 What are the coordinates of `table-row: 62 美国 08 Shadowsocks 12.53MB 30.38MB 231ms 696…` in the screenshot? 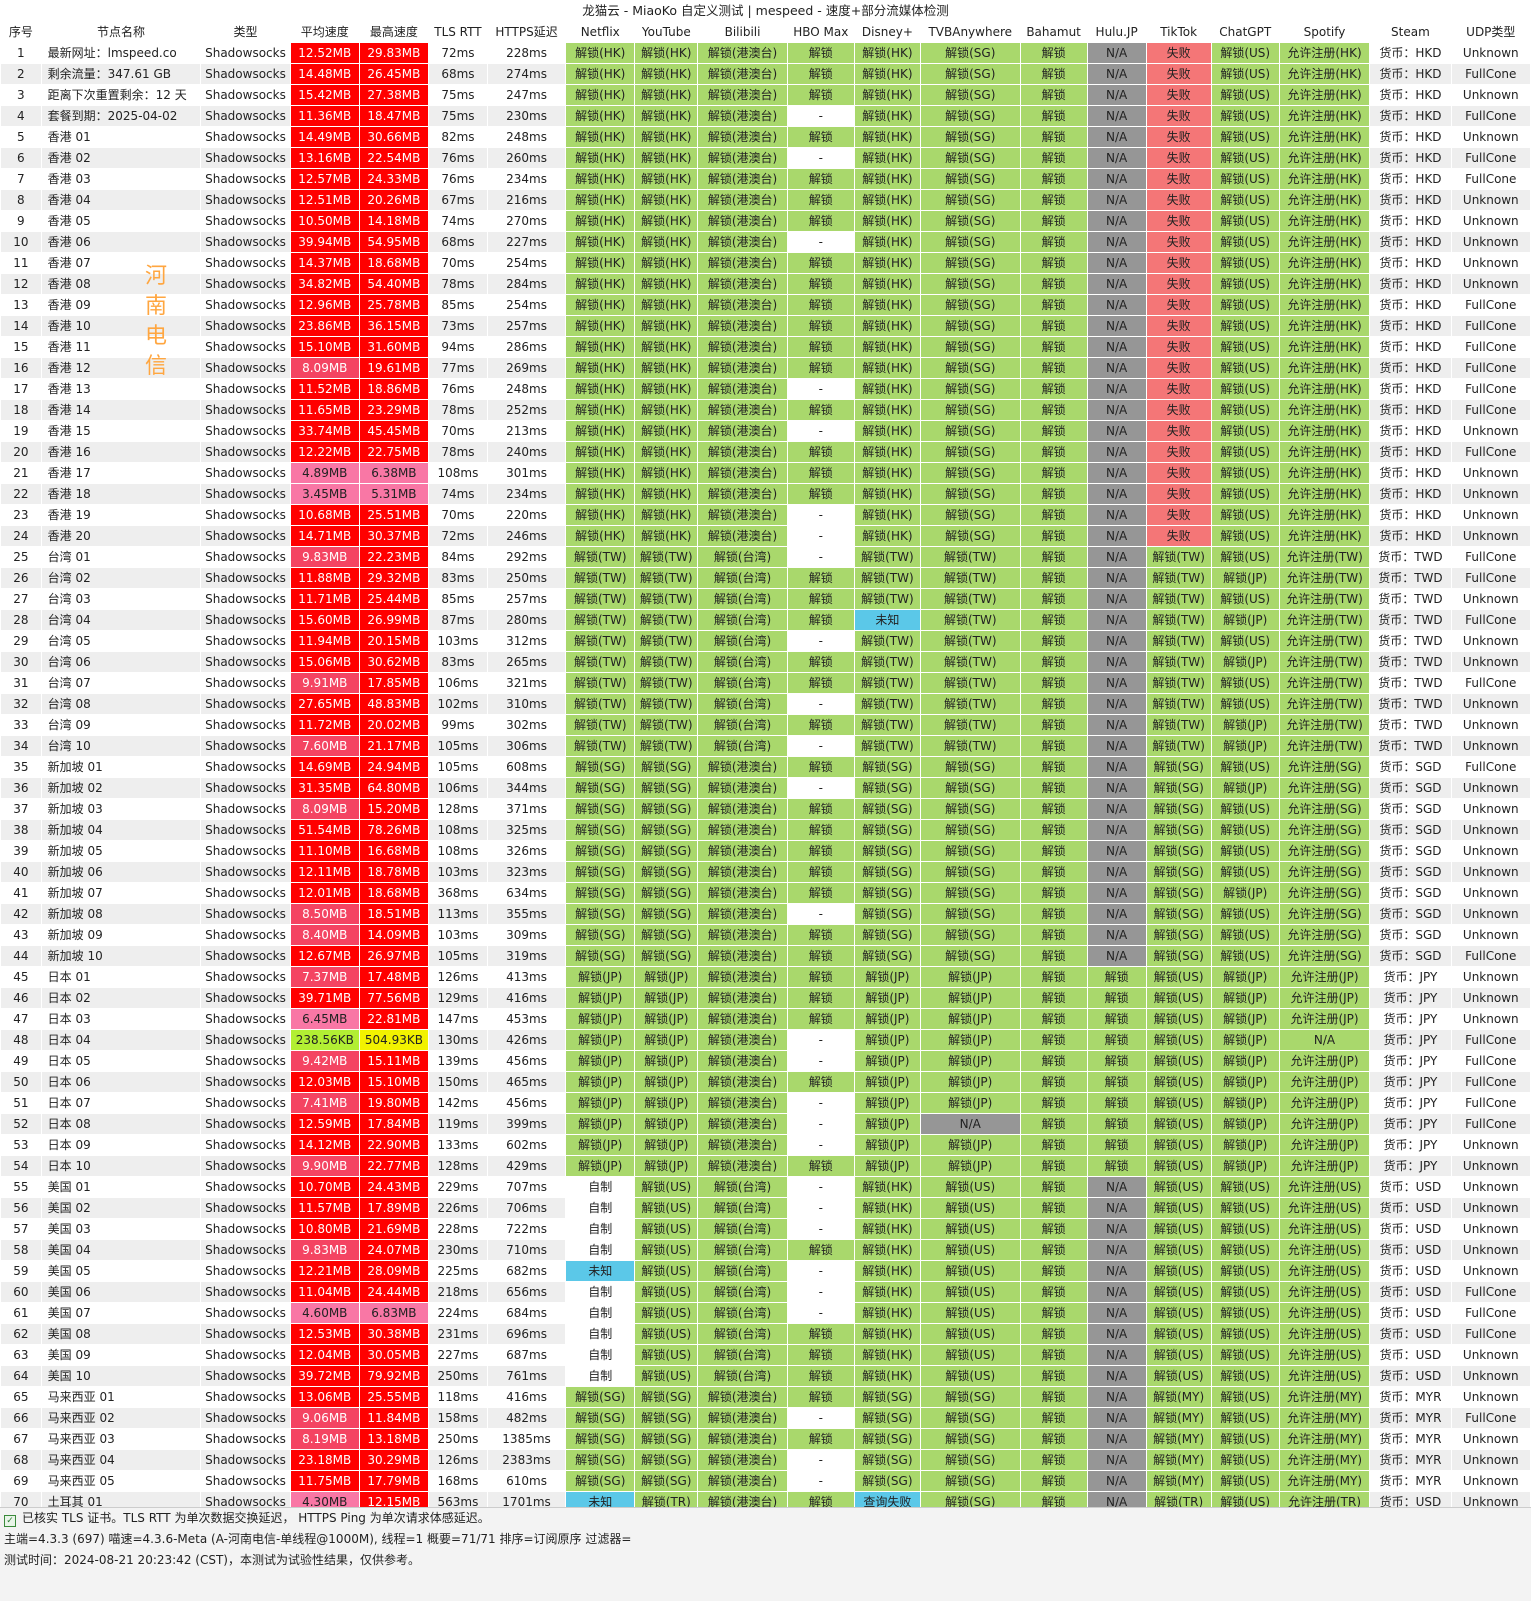 It's located at (765, 1334).